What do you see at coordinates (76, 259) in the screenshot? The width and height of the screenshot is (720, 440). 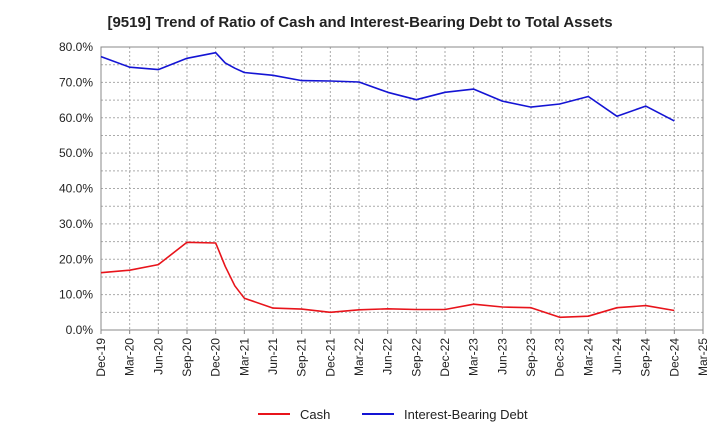 I see `y-tick-label: 20.0%` at bounding box center [76, 259].